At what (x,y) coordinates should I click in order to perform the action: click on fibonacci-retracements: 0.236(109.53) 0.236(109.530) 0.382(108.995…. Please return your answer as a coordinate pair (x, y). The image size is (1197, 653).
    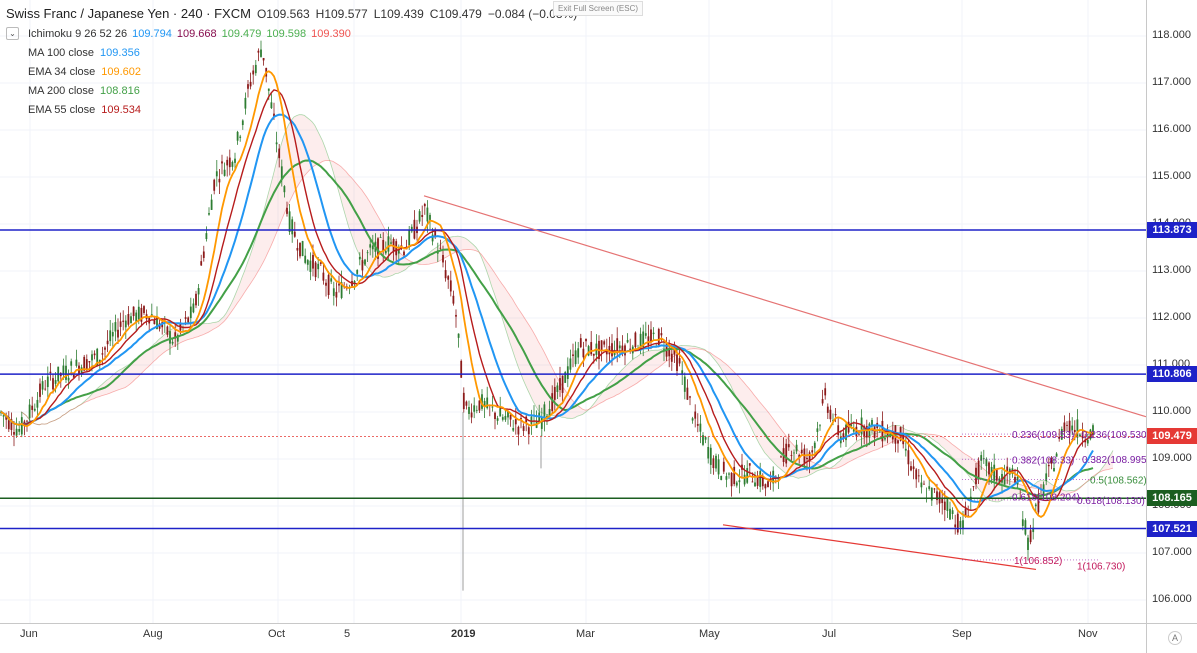
    Looking at the image, I should click on (1056, 501).